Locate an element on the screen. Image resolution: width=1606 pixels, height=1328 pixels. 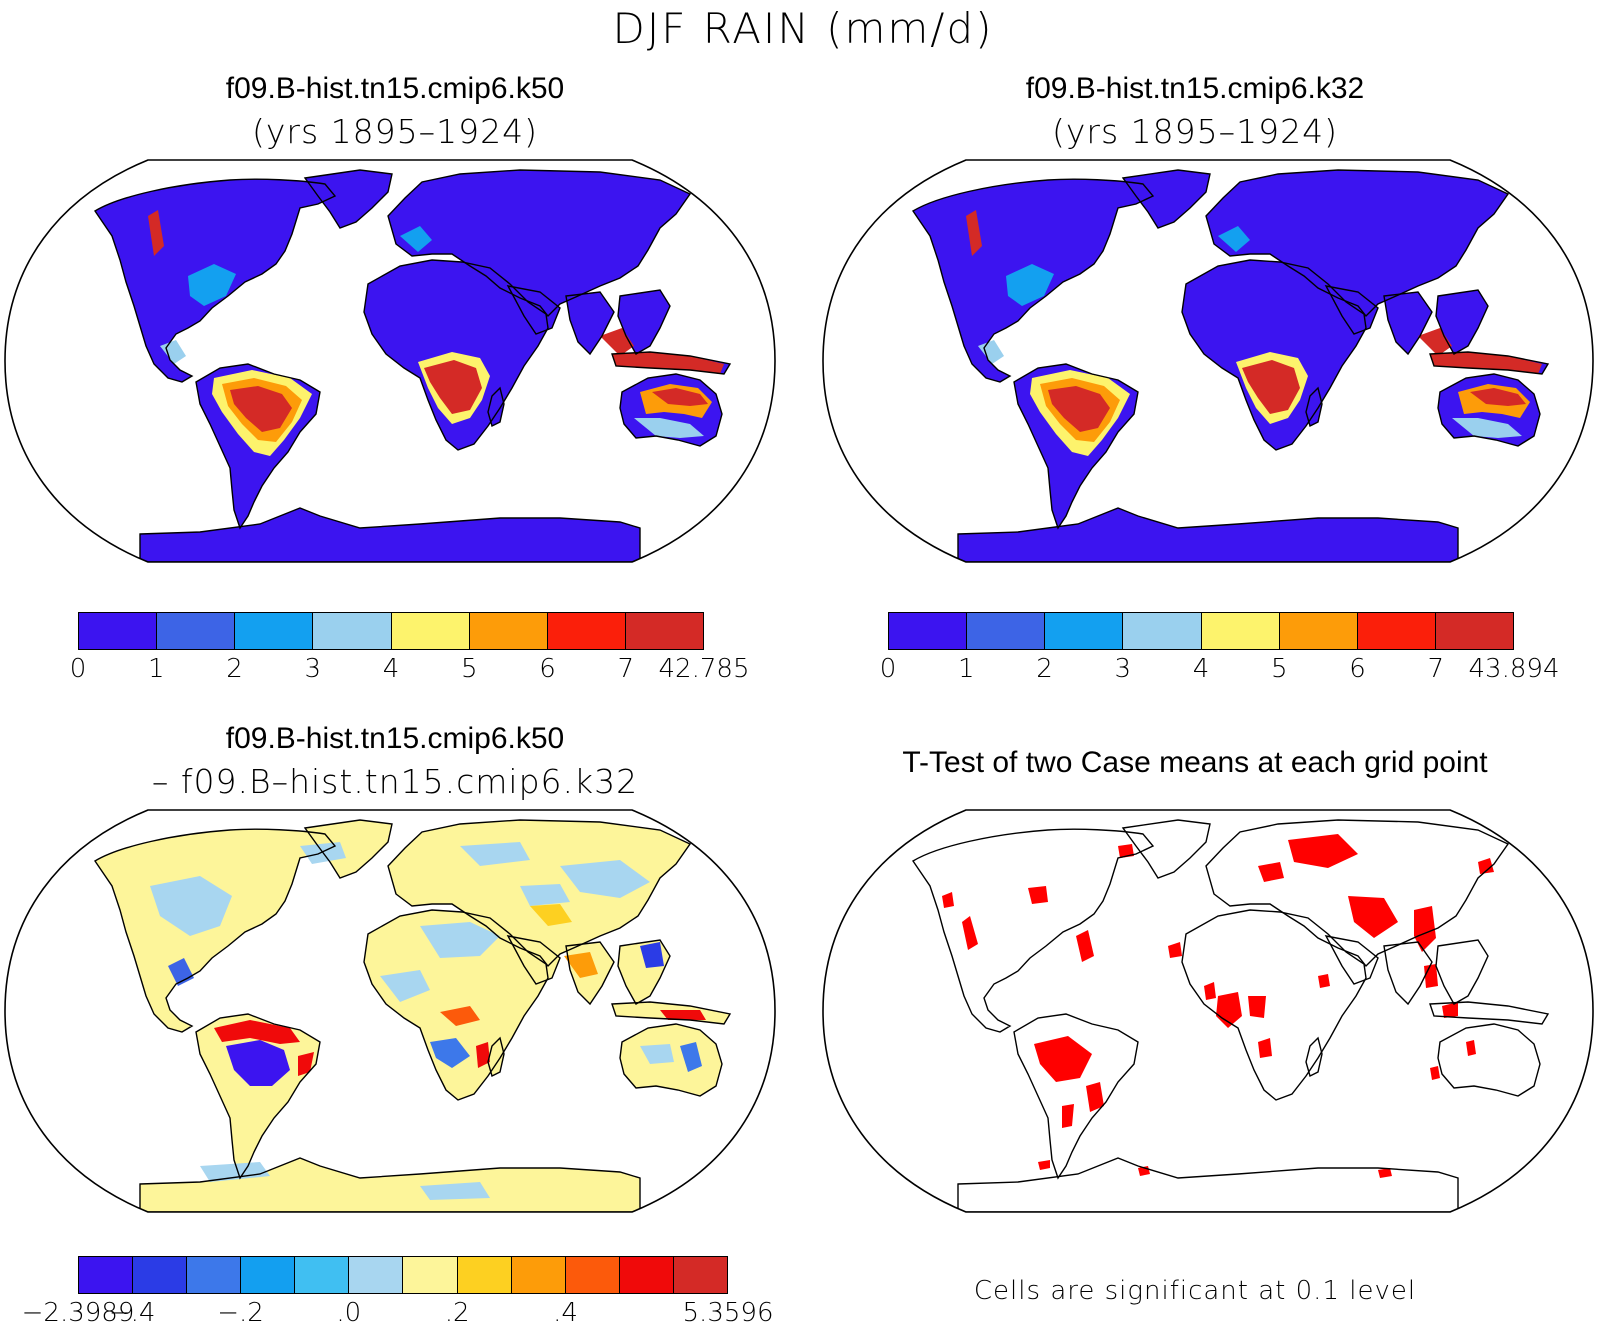
colorbar-tick-label: 1 is located at coordinates (156, 669).